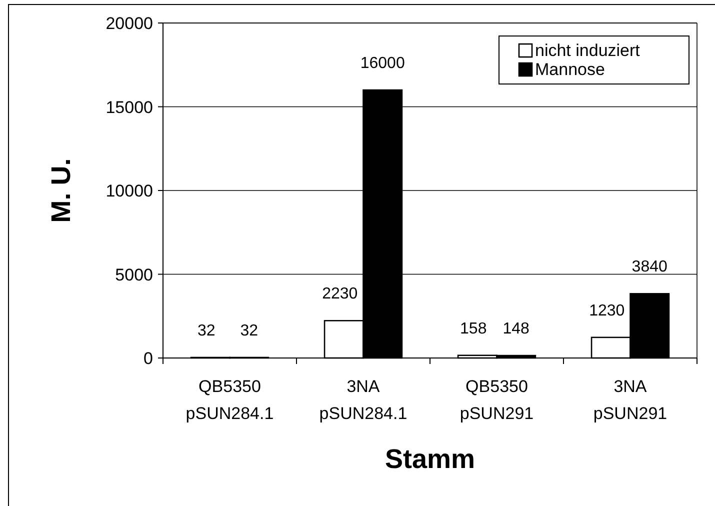 This screenshot has height=506, width=715. I want to click on y-tick-label: 20000, so click(129, 23).